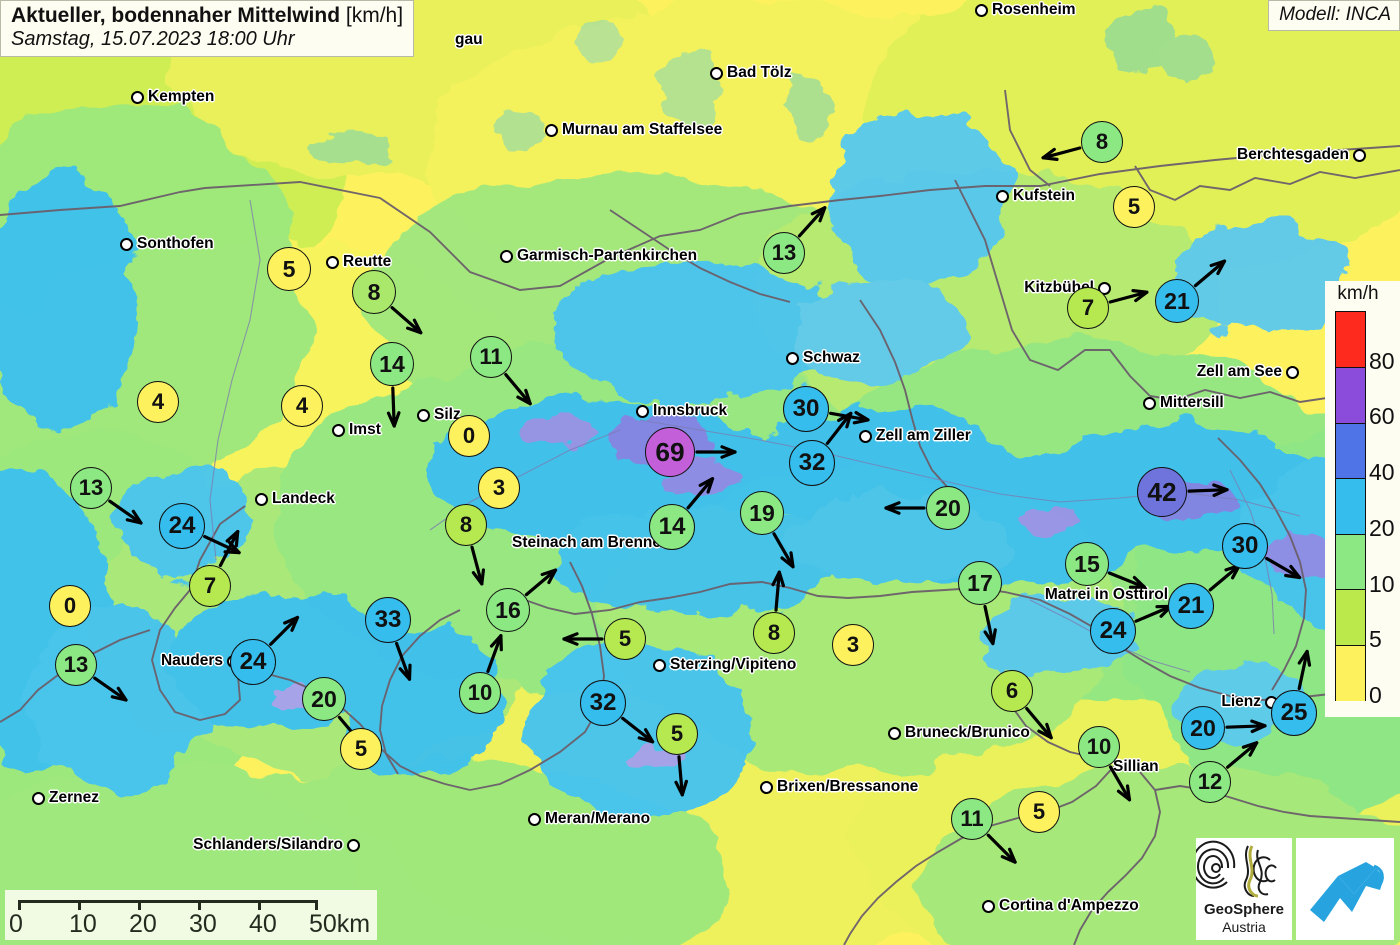 The height and width of the screenshot is (945, 1400). Describe the element at coordinates (153, 38) in the screenshot. I see `map-timestamp: Samstag, 15.07.2023 18:00 Uhr` at that location.